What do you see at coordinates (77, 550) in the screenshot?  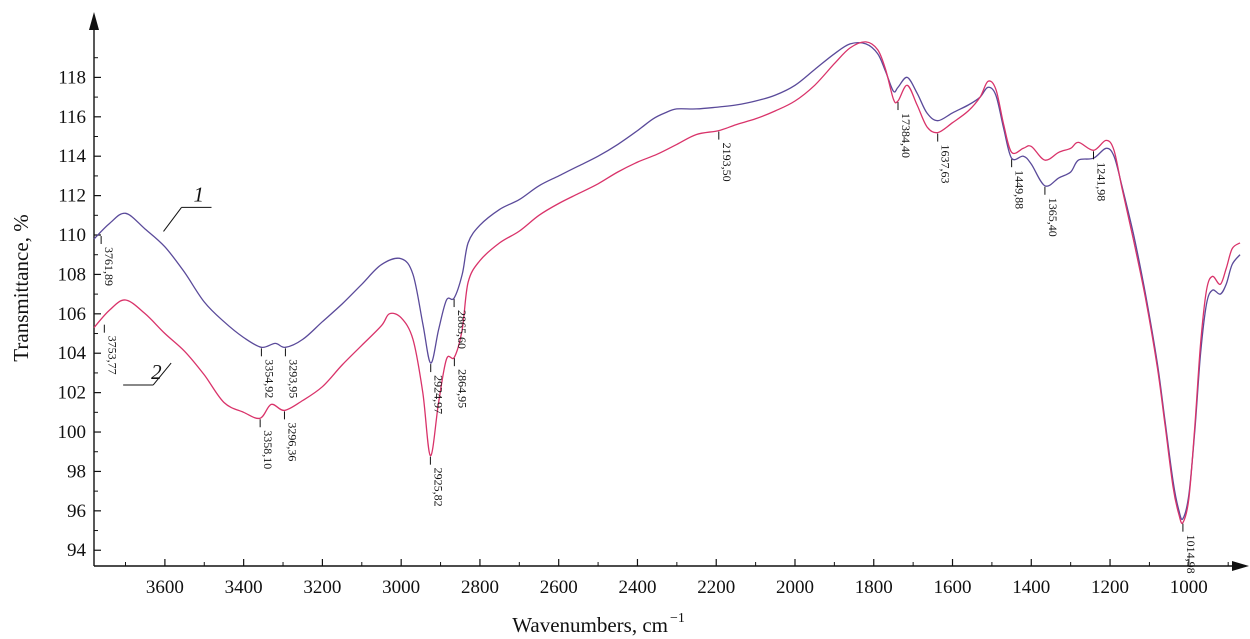 I see `y-tick-label: 94` at bounding box center [77, 550].